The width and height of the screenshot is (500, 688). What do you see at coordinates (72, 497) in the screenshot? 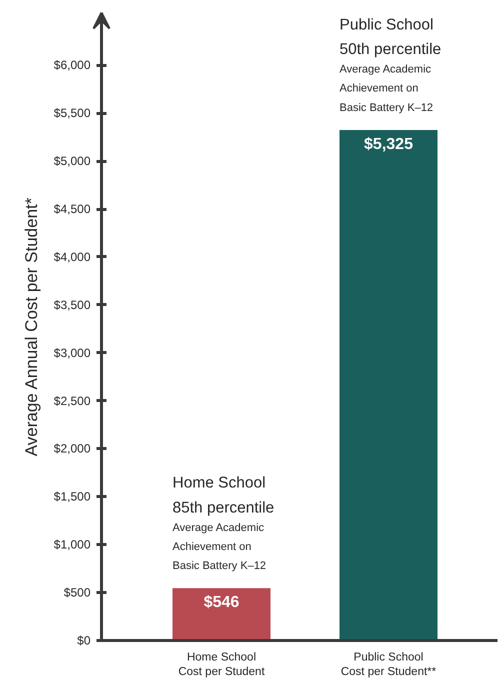
I see `y-tick-label: $1,500` at bounding box center [72, 497].